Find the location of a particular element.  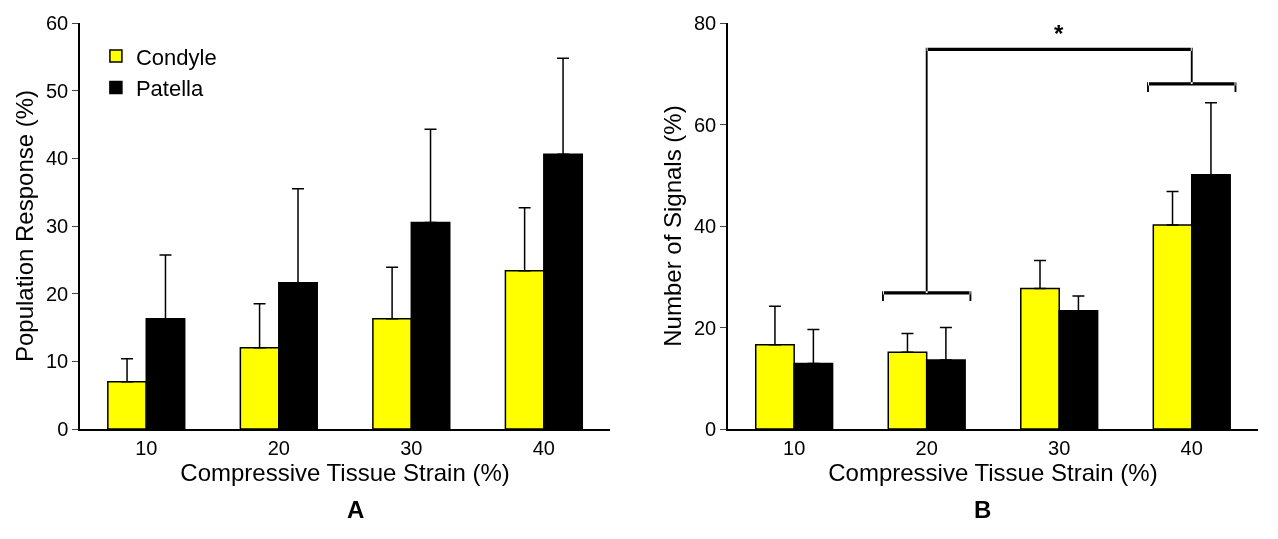

text: B is located at coordinates (983, 509).